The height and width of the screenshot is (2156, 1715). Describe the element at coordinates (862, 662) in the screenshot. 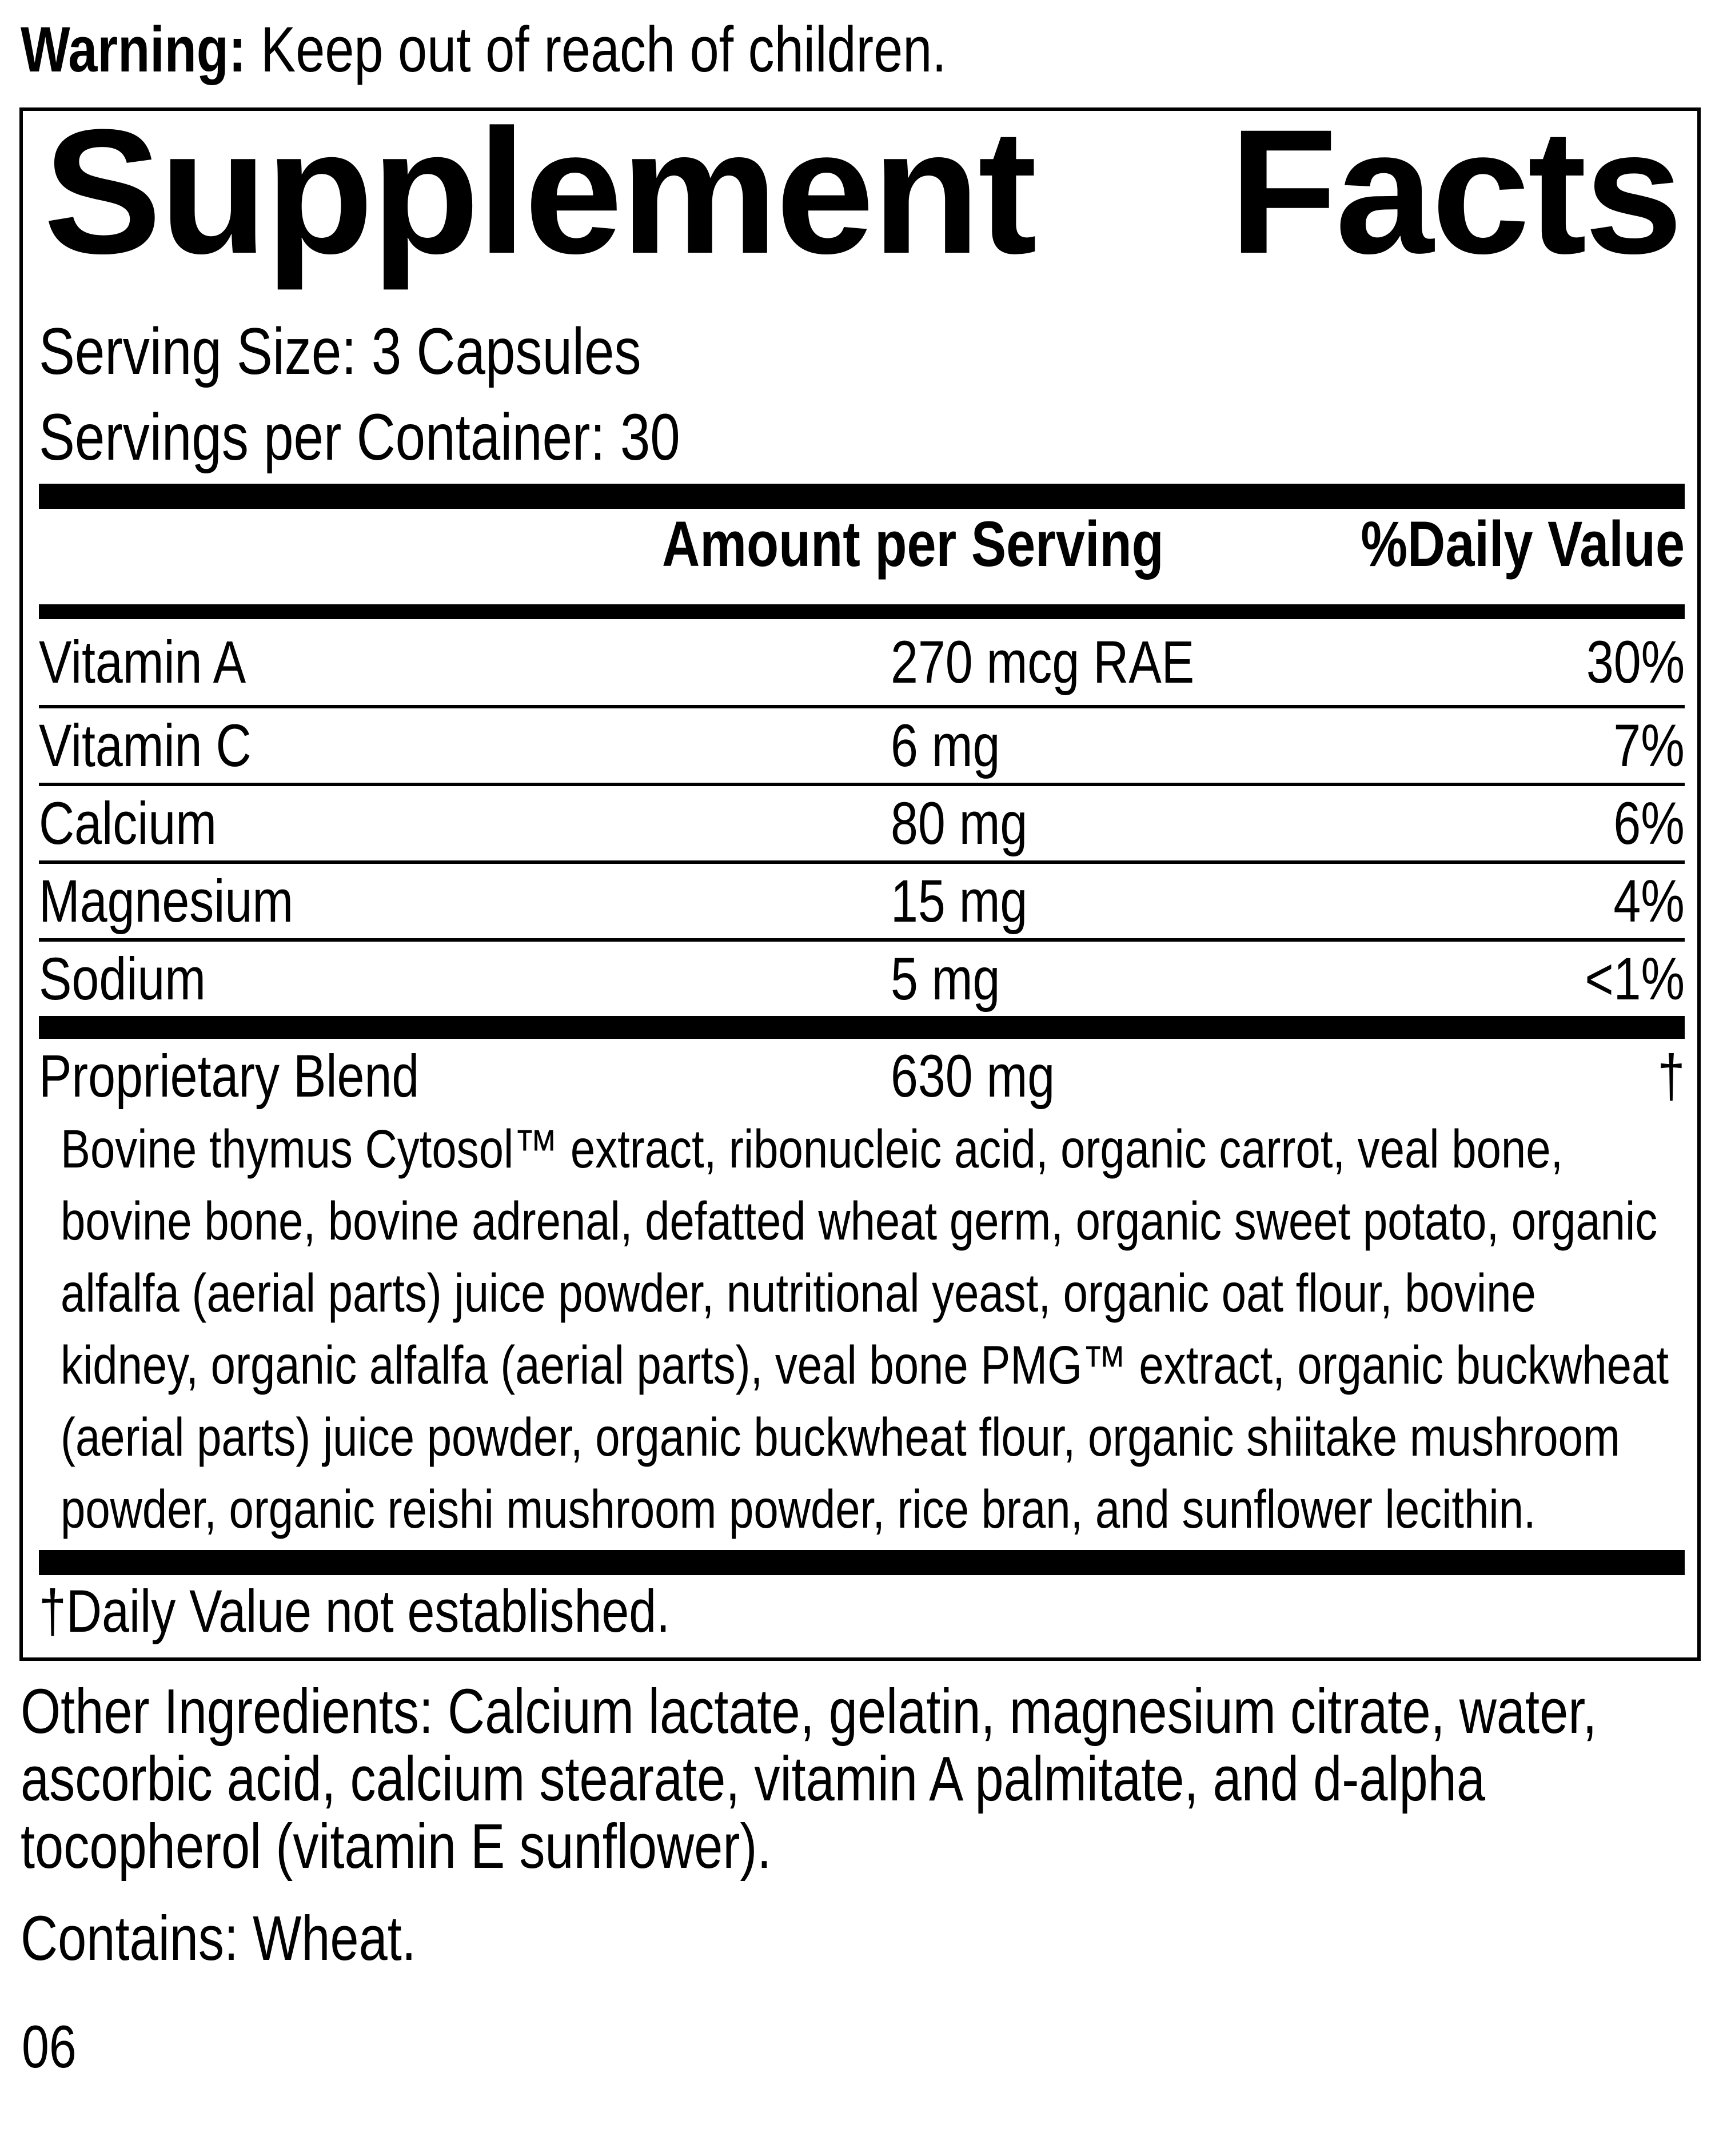

I see `nutrient-row-vitamin-a: Vitamin A 270 mcg RAE 30%` at that location.